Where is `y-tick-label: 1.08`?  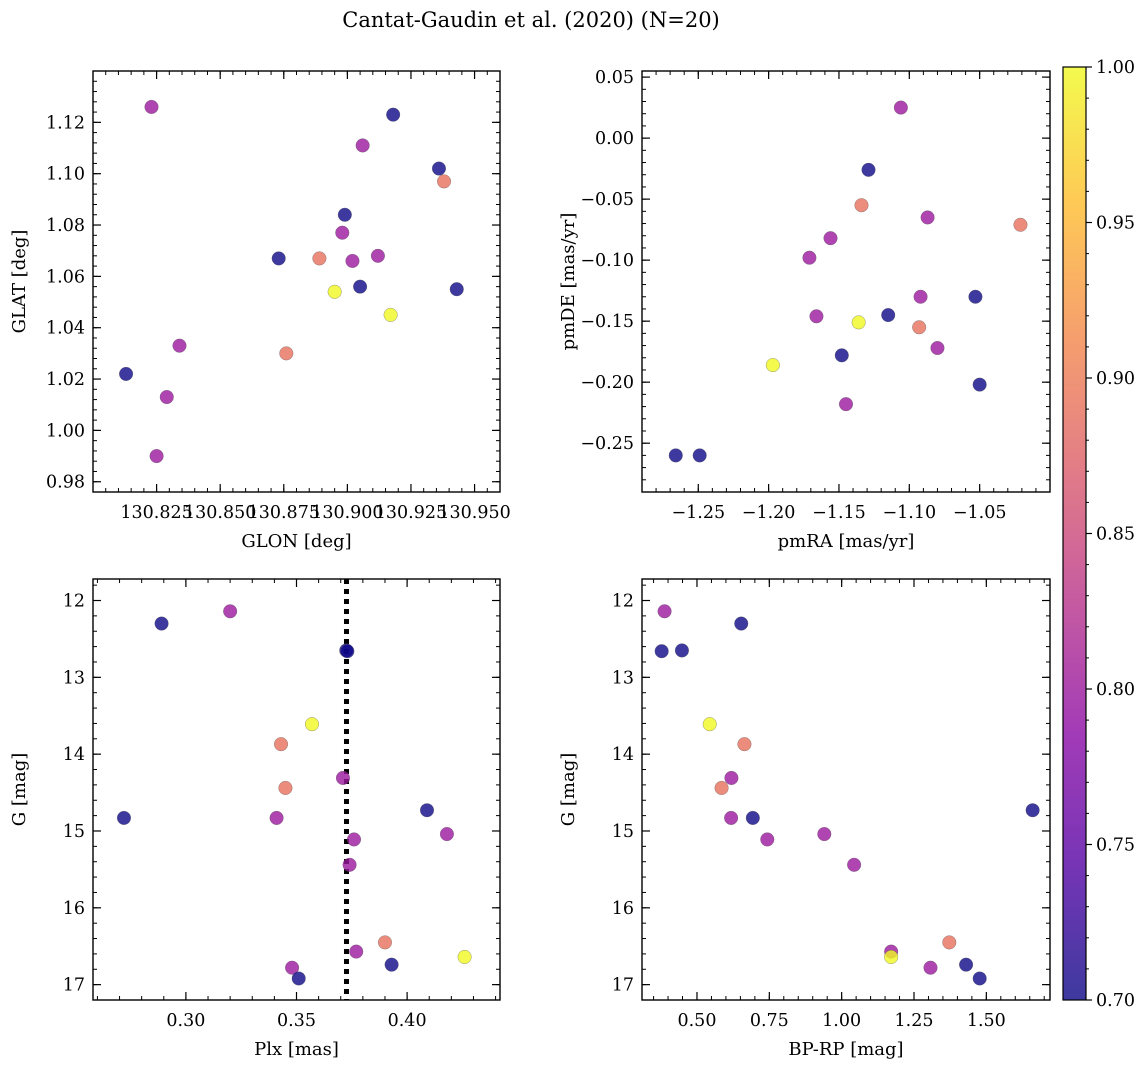
y-tick-label: 1.08 is located at coordinates (65, 226).